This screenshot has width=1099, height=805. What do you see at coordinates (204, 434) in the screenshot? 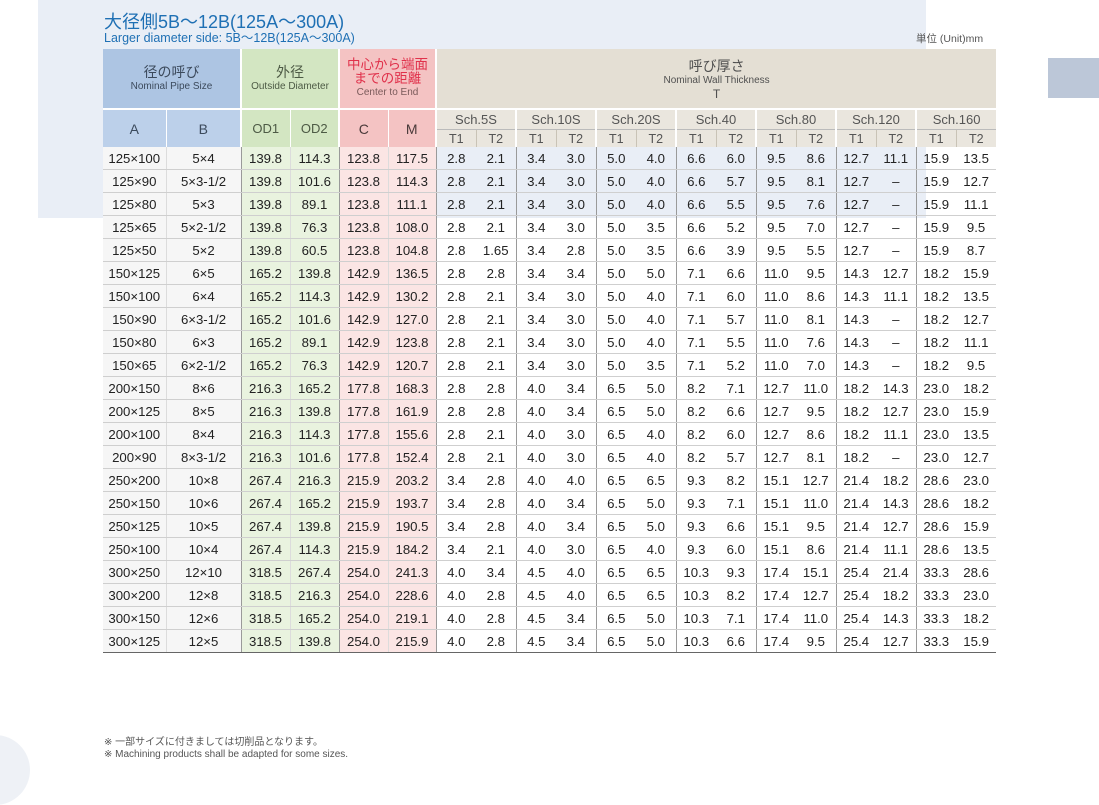
I see `cell-b: 8×4` at bounding box center [204, 434].